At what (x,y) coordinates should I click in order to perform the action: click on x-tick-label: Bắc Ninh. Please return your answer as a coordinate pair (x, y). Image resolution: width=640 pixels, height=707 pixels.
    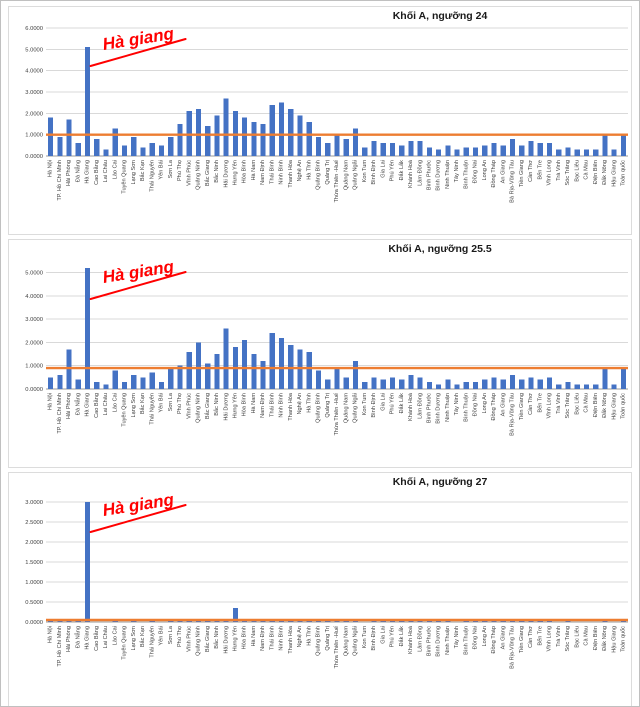
    Looking at the image, I should click on (216, 171).